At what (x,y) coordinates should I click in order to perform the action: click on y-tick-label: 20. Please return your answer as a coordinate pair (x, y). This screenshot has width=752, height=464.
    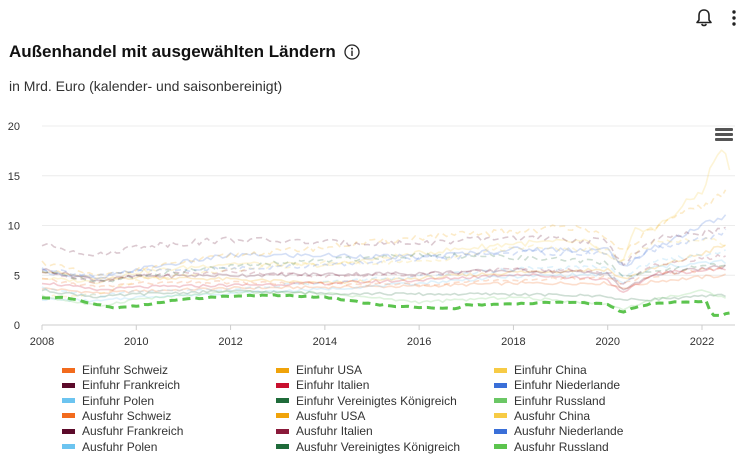
    Looking at the image, I should click on (14, 127).